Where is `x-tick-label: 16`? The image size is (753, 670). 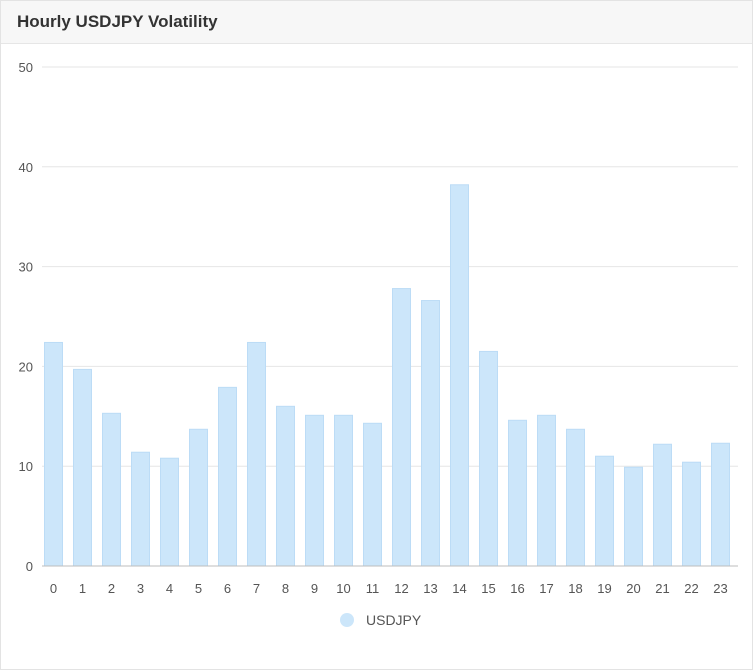
x-tick-label: 16 is located at coordinates (517, 588).